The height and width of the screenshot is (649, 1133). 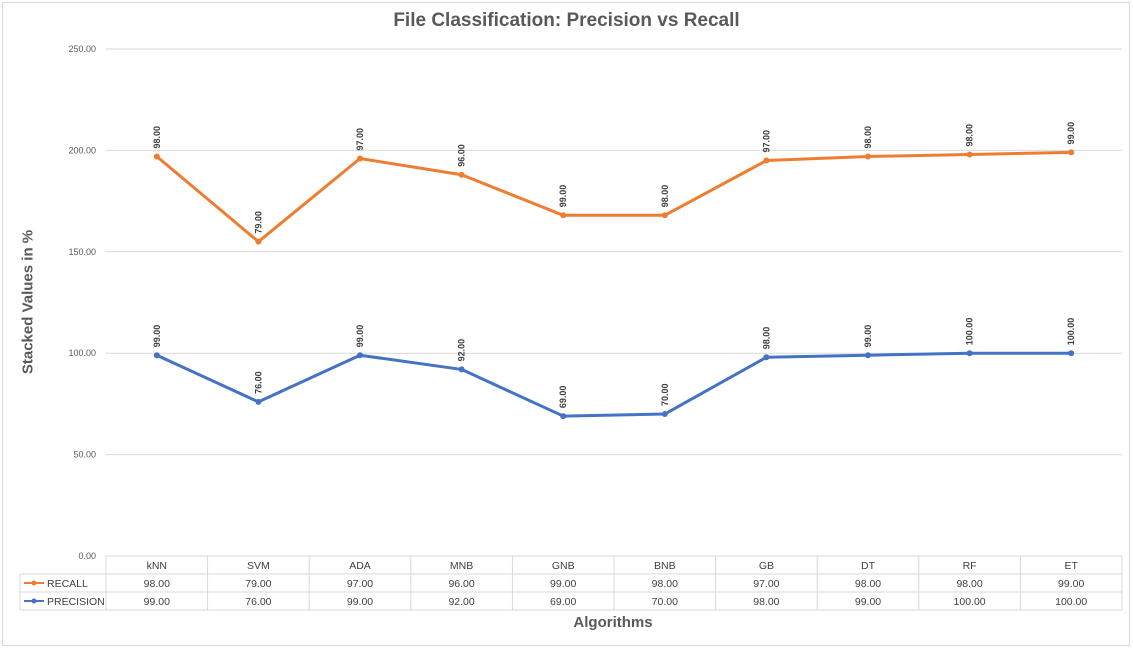 What do you see at coordinates (766, 566) in the screenshot?
I see `x-category-label: GB` at bounding box center [766, 566].